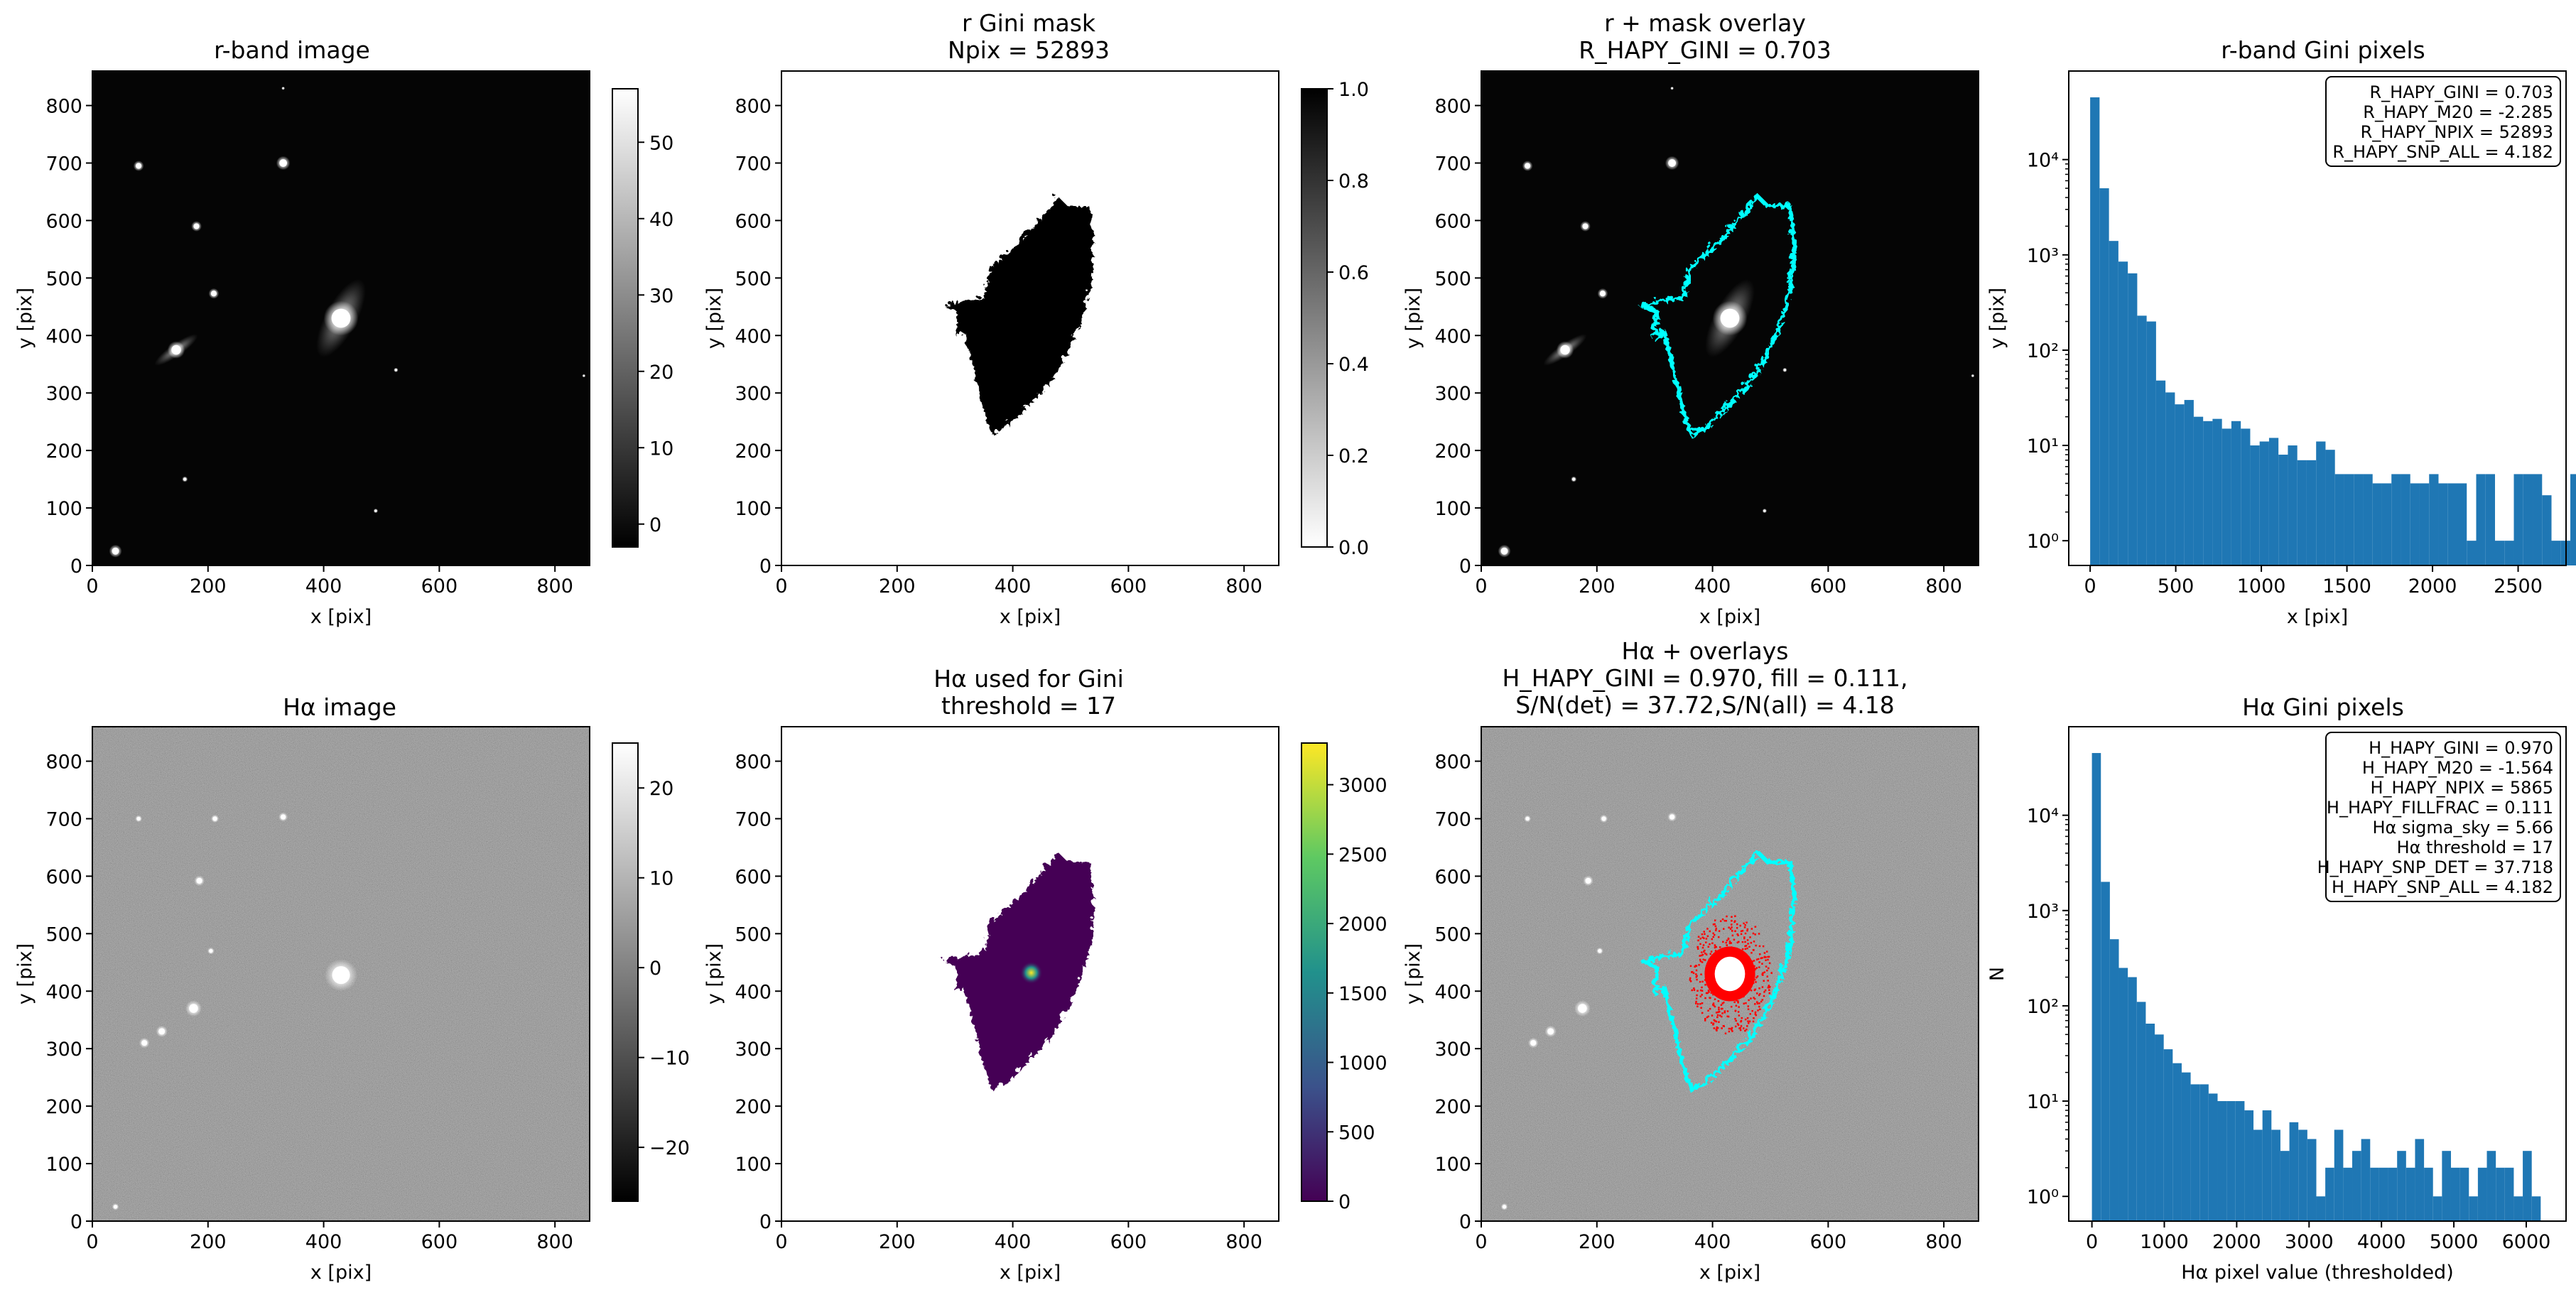 Image resolution: width=2576 pixels, height=1295 pixels. What do you see at coordinates (753, 877) in the screenshot?
I see `y-tick-label: 600` at bounding box center [753, 877].